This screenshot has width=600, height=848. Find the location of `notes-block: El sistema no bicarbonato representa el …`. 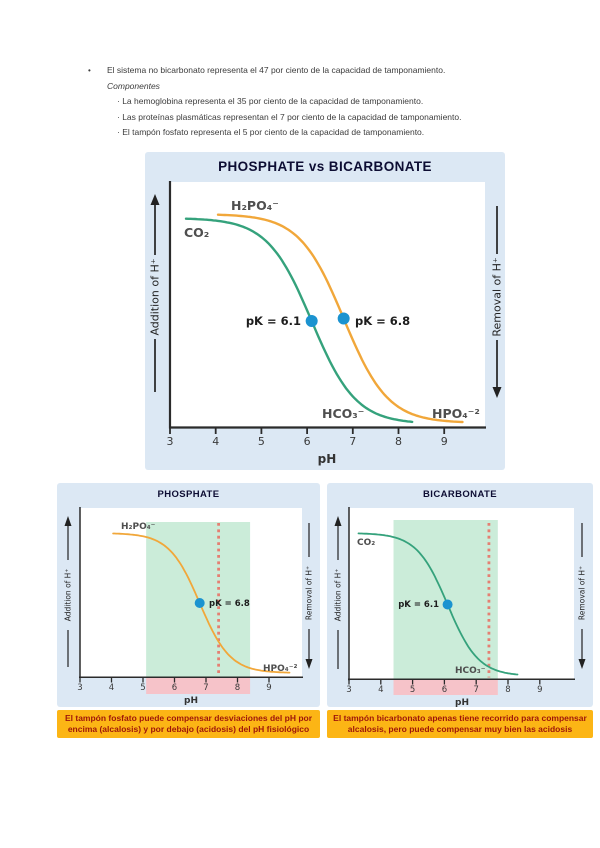

notes-block: El sistema no bicarbonato representa el … is located at coordinates (329, 102).